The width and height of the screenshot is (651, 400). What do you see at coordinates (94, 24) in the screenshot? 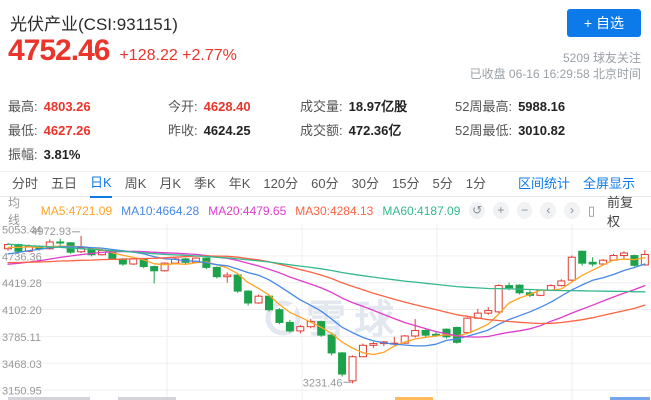
I see `page-title: 光伏产业(CSI:931151)` at bounding box center [94, 24].